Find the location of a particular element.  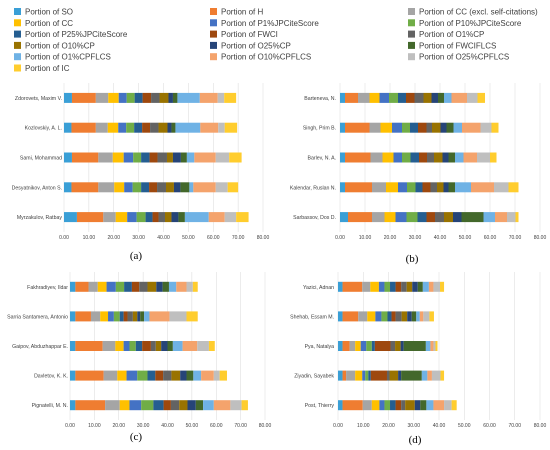

legend-label: Portion of O25%CPFLCS is located at coordinates (464, 57).